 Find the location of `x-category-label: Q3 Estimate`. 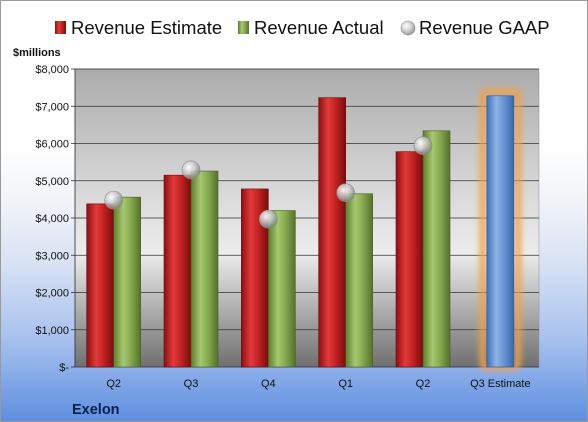

x-category-label: Q3 Estimate is located at coordinates (500, 384).